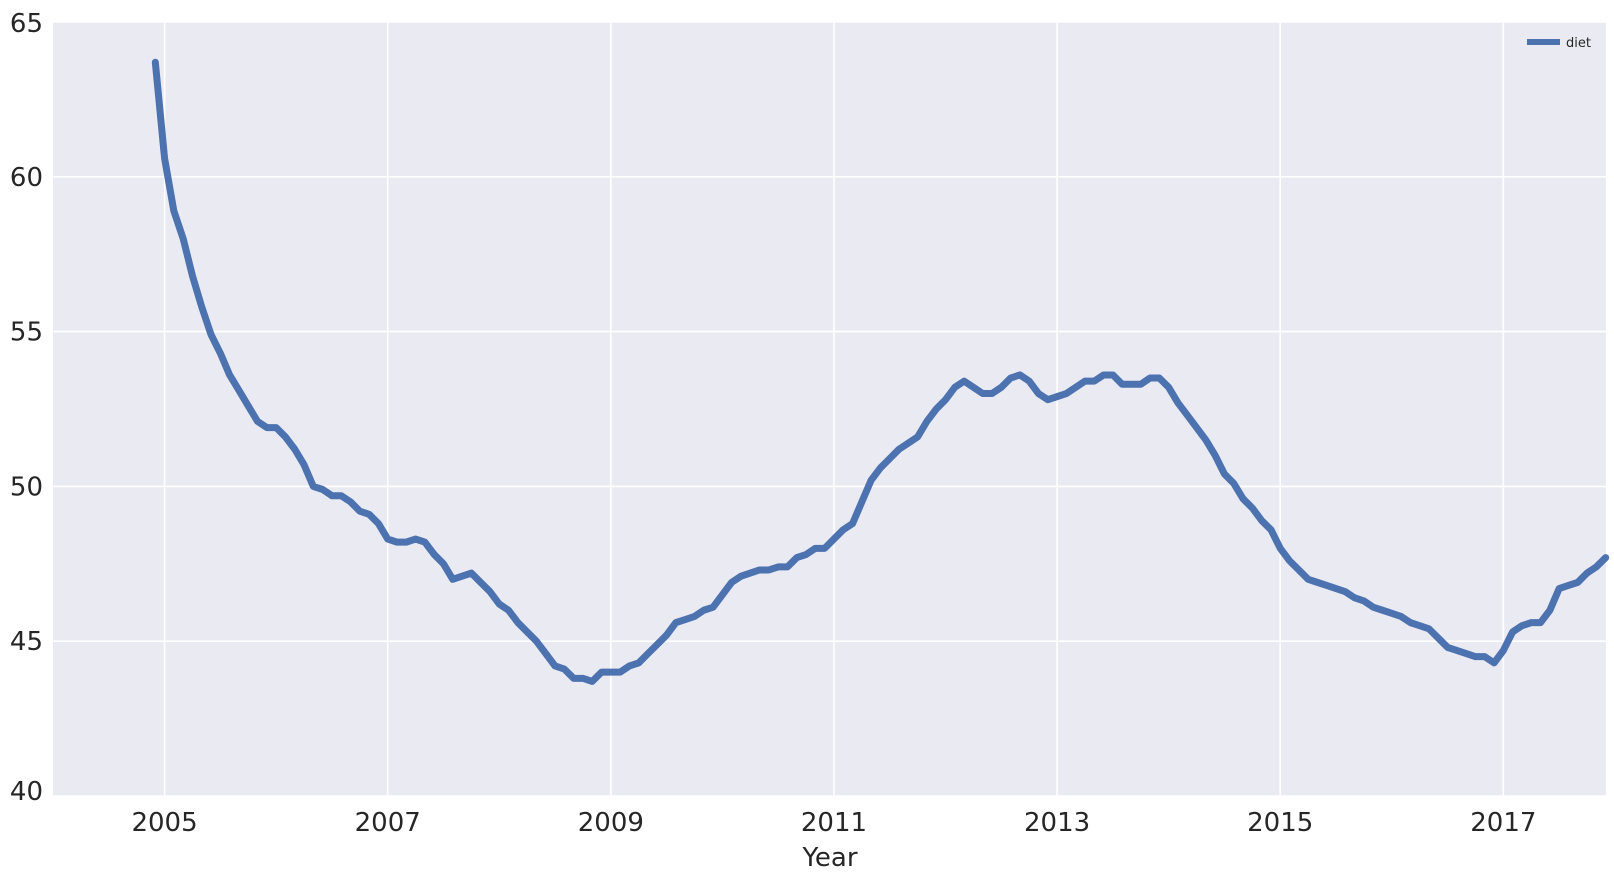 This screenshot has height=881, width=1614. Describe the element at coordinates (26, 178) in the screenshot. I see `y-tick-label: 60` at that location.